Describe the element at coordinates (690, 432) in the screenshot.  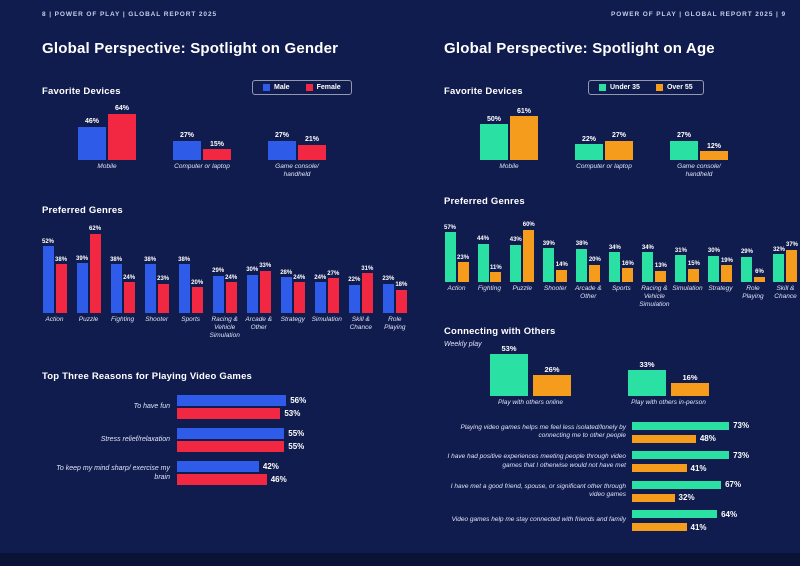
I see `row-bars: 73% 48%` at that location.